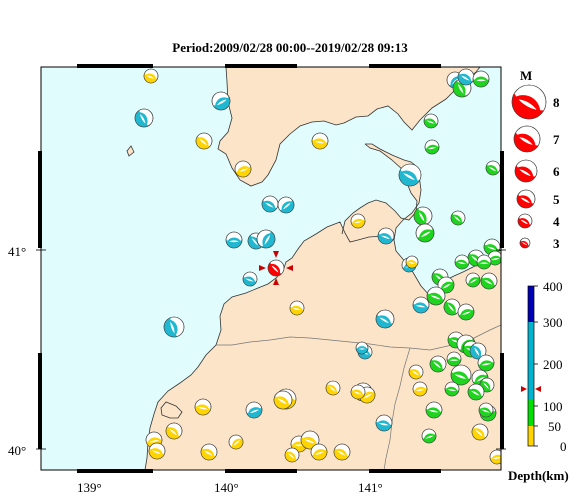 This screenshot has height=500, width=580. I want to click on lat-tick-41: 41°, so click(17, 251).